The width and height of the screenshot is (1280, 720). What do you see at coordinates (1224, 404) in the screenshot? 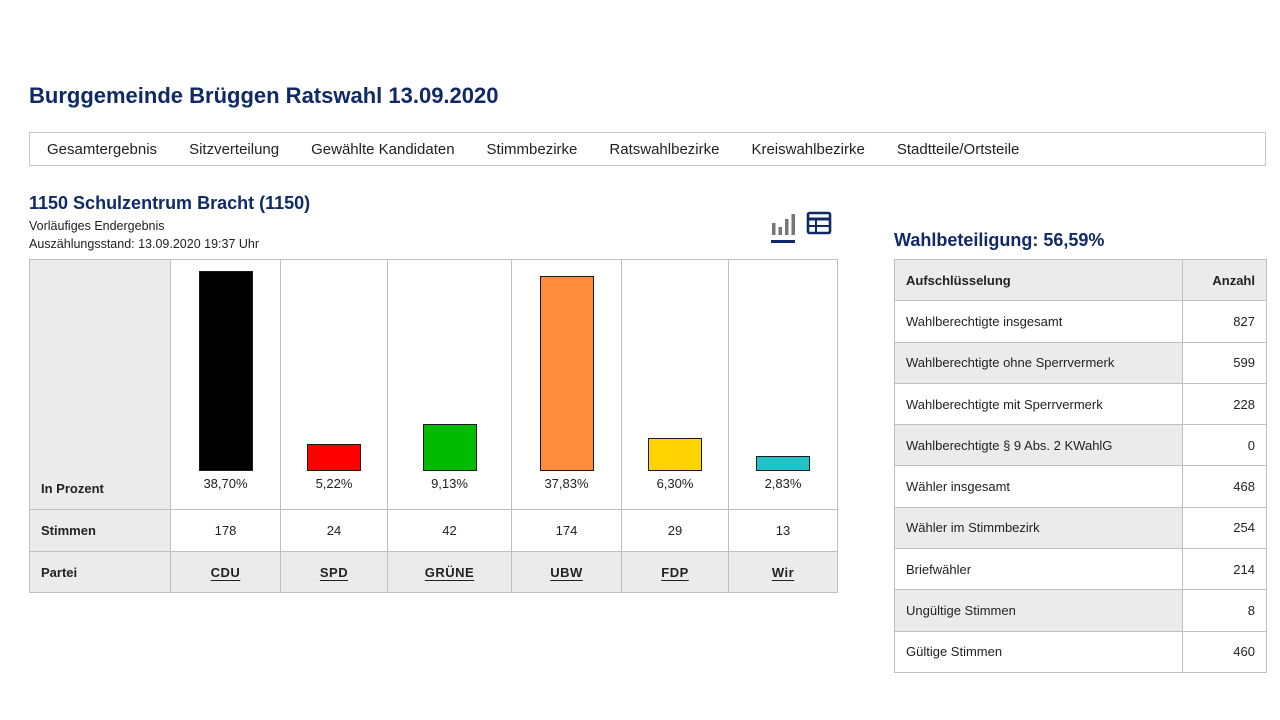
I see `row-value: 228` at bounding box center [1224, 404].